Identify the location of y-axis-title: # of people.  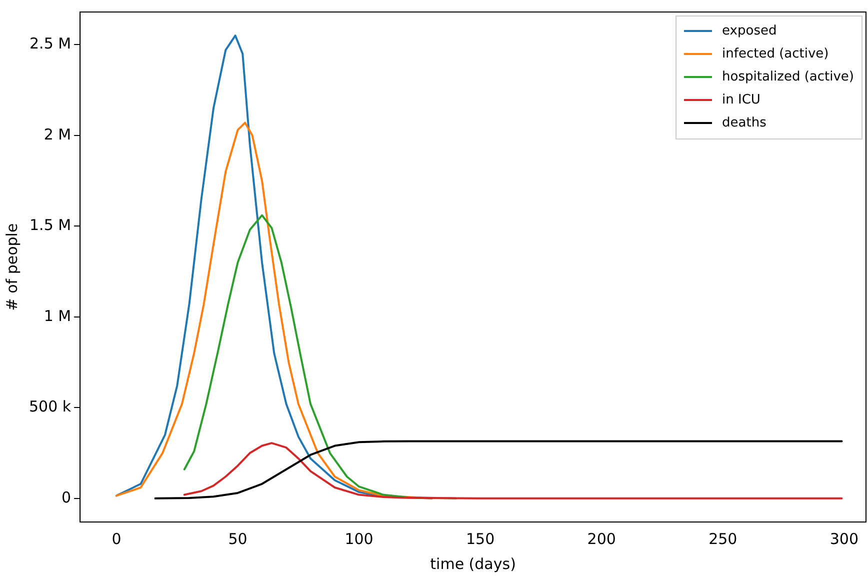
(11, 267).